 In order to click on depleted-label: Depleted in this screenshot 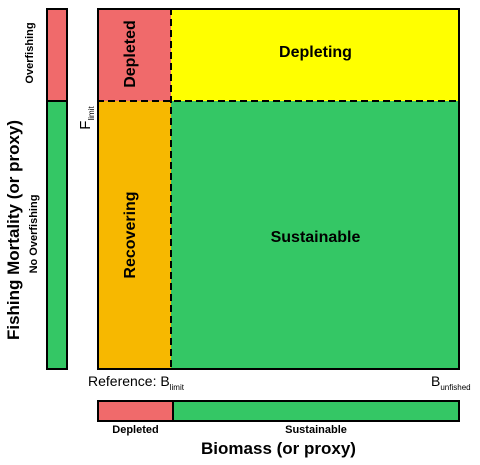, I will do `click(130, 54)`.